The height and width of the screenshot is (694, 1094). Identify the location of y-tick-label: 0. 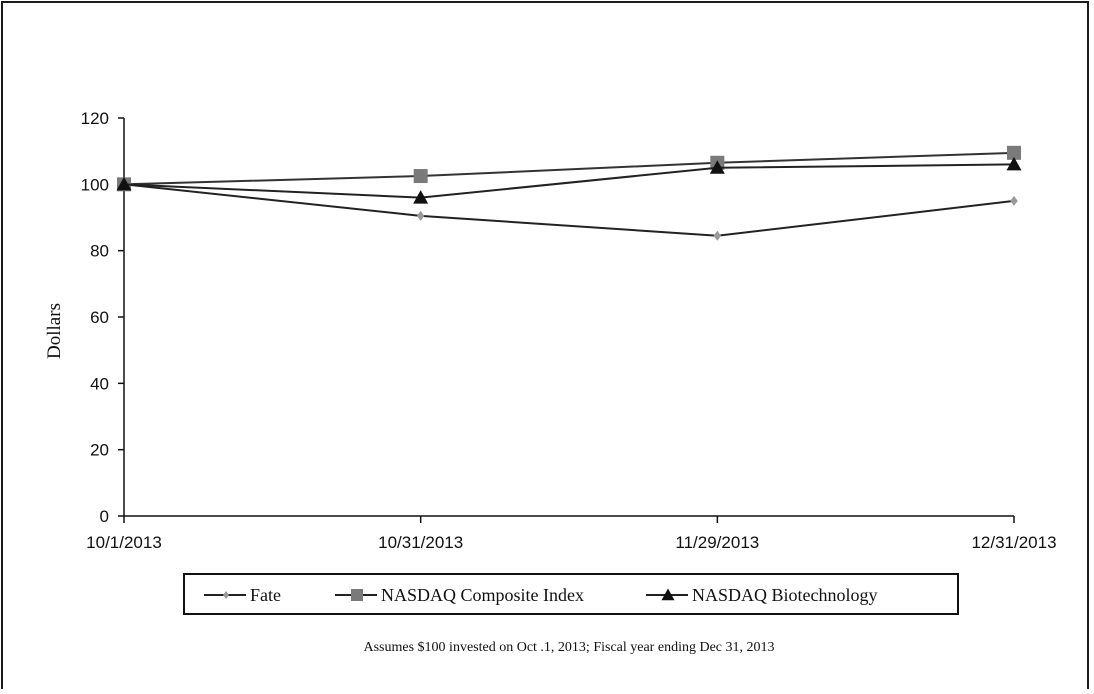
(104, 516).